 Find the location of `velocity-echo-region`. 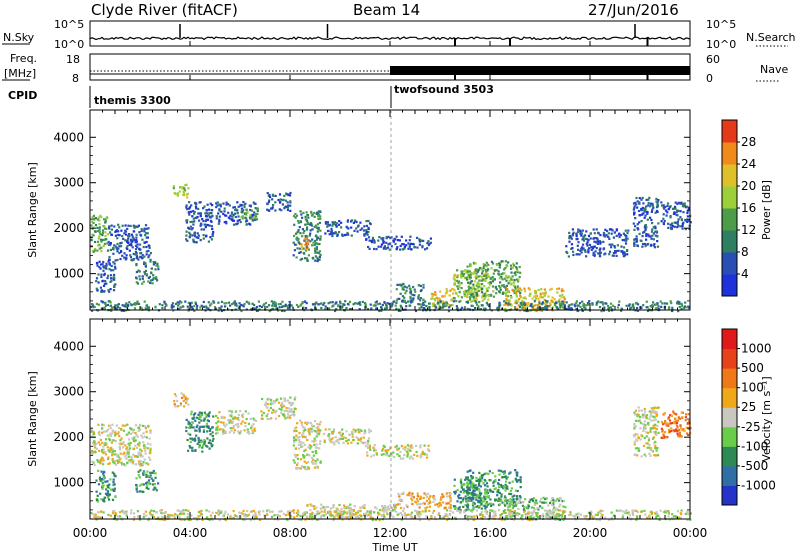

velocity-echo-region is located at coordinates (347, 437).